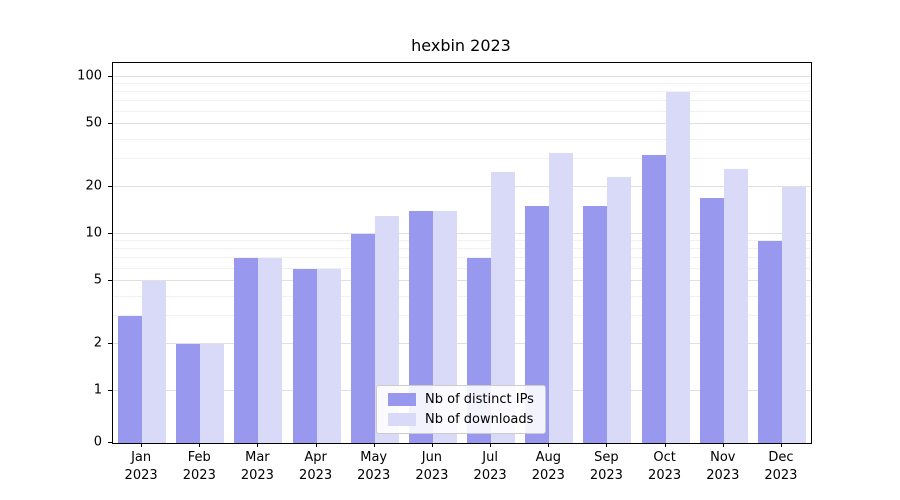 The height and width of the screenshot is (500, 900). Describe the element at coordinates (154, 362) in the screenshot. I see `bar-downloads-jan` at that location.